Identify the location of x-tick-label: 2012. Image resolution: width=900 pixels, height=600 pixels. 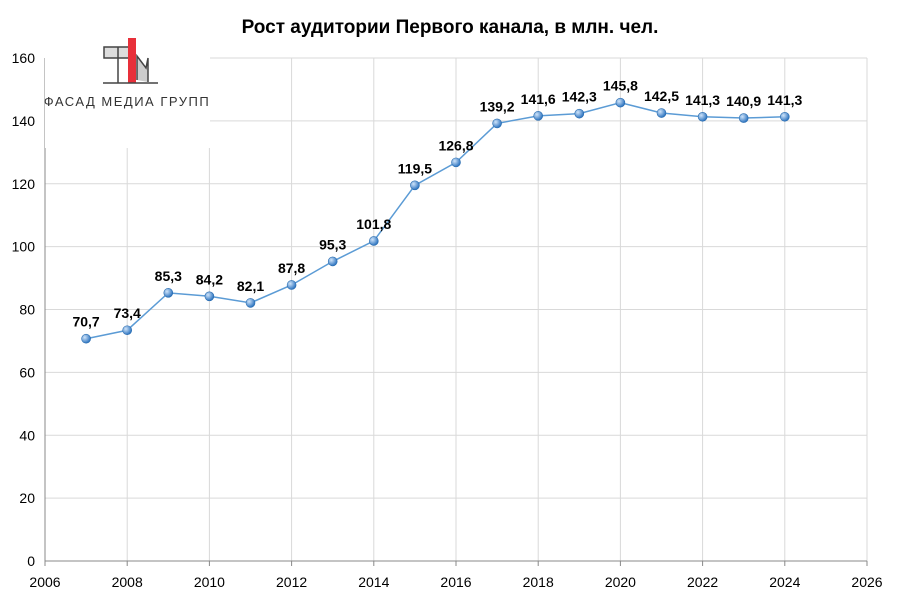
(291, 582).